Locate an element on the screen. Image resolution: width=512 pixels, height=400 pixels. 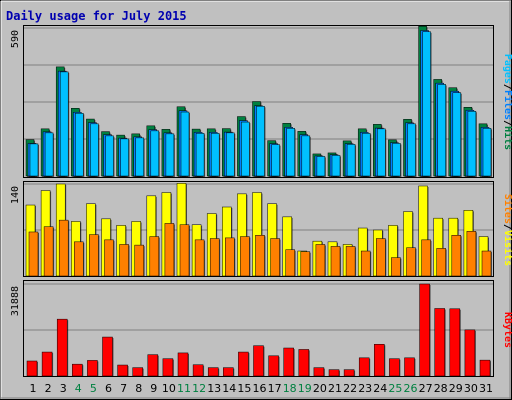
day-label: 23 is located at coordinates (365, 388).